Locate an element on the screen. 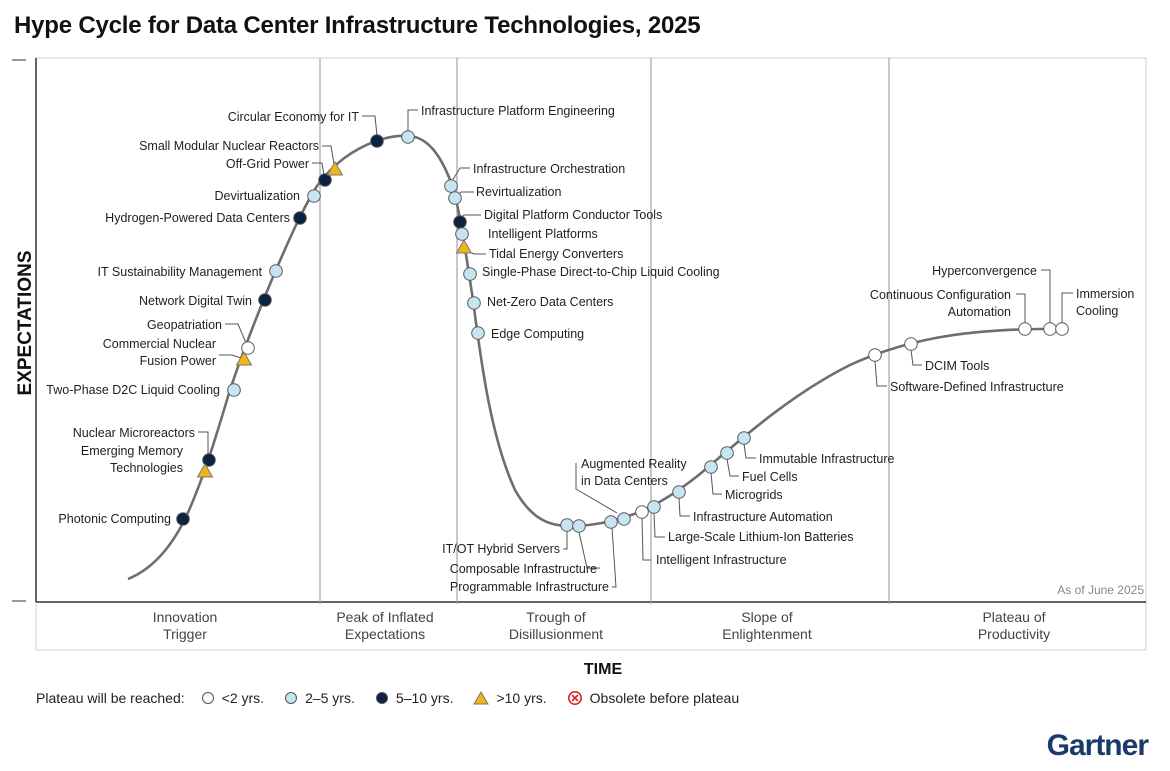  tech-label: Infrastructure Automation is located at coordinates (763, 517).